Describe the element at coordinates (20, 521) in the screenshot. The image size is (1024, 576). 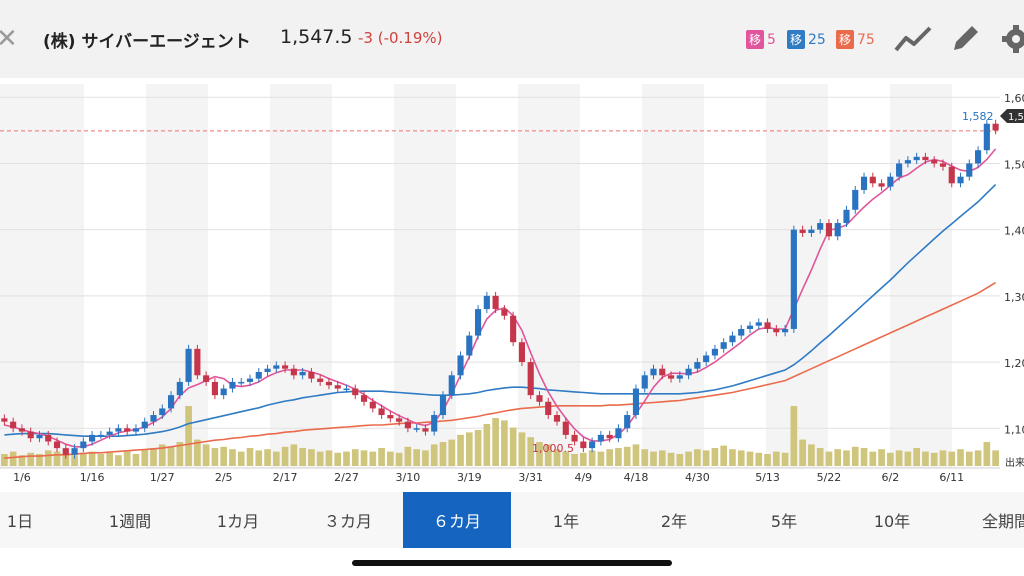
I see `tab-1day: 1日` at that location.